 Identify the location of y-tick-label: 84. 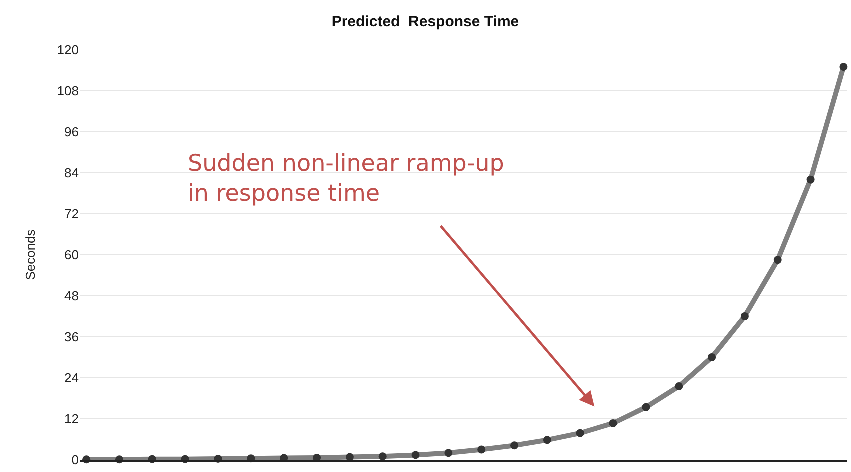
(71, 173).